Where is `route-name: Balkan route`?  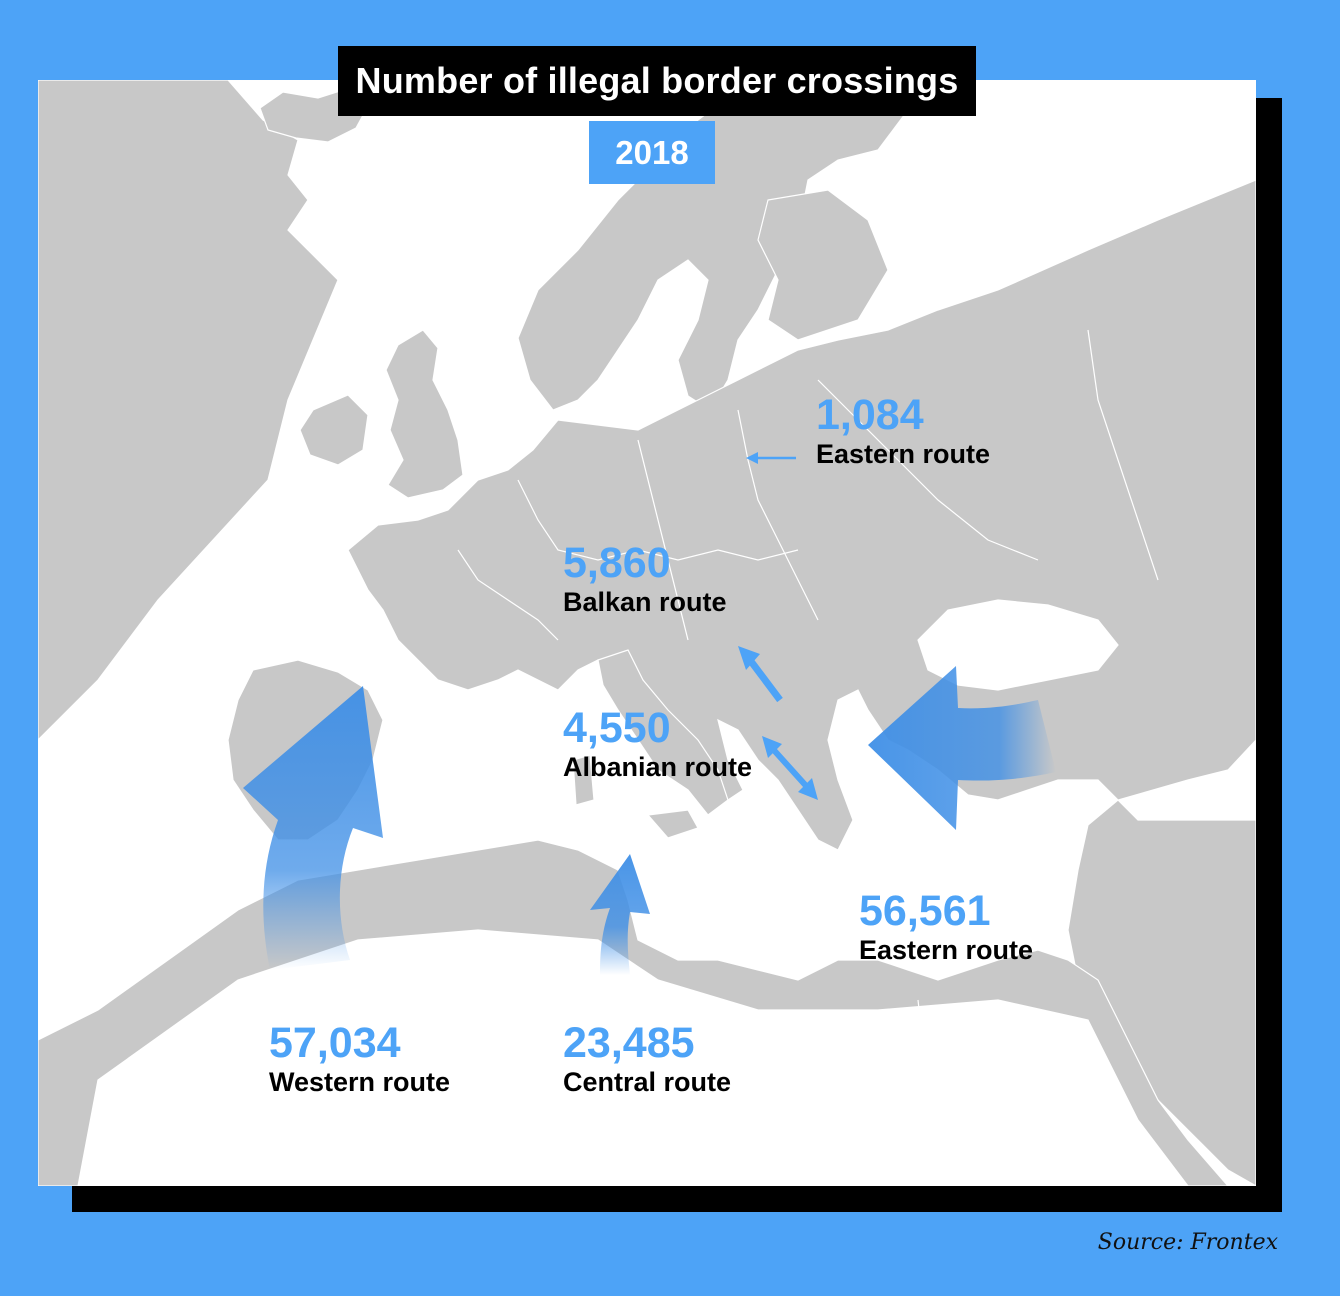
route-name: Balkan route is located at coordinates (645, 602).